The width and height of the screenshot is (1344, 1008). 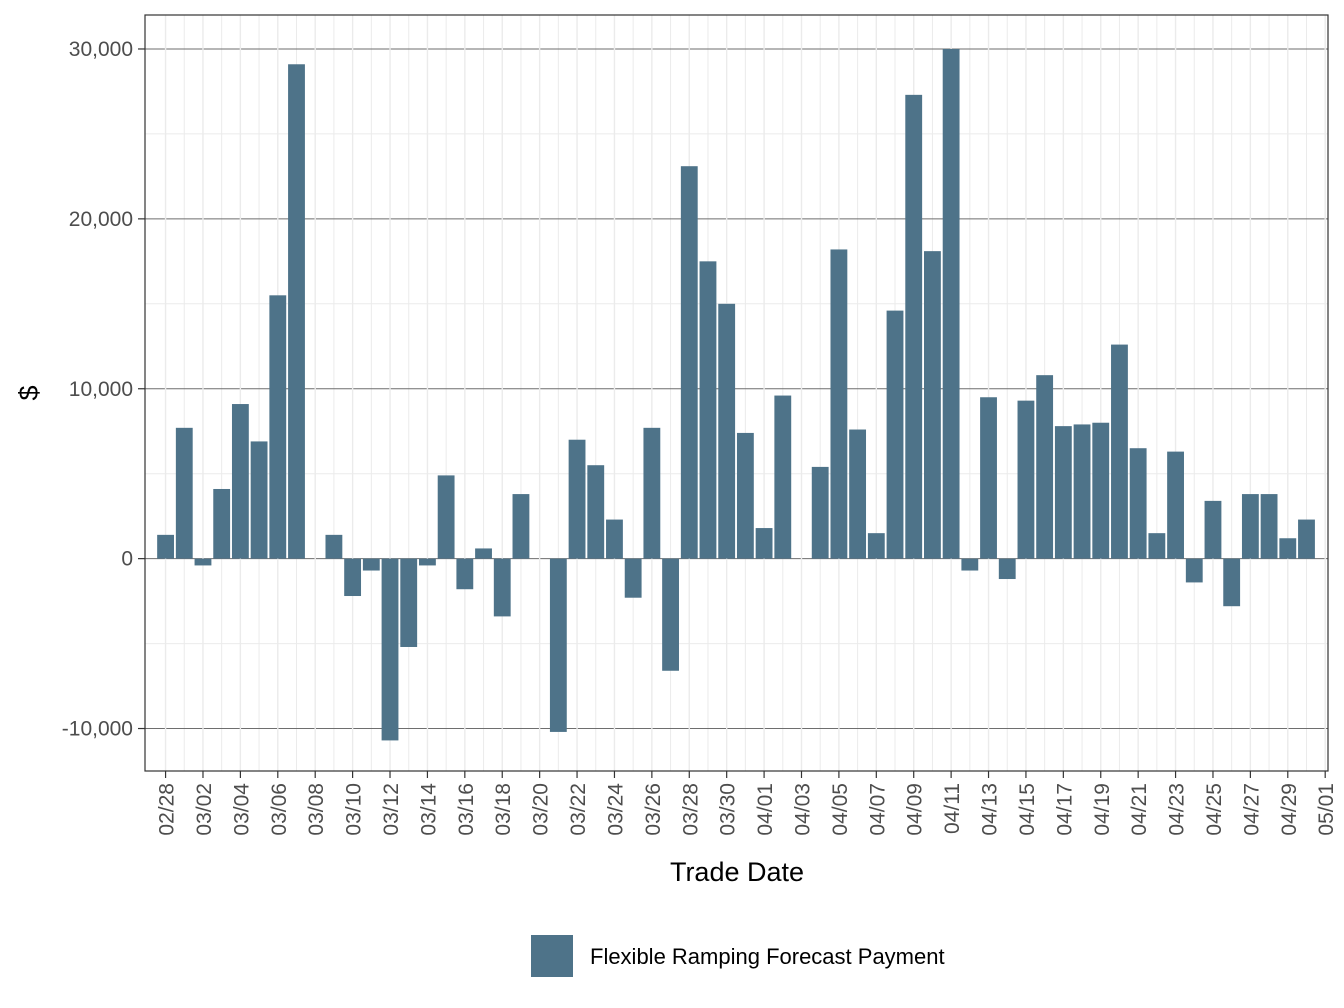 I want to click on x-tick-label: 03/22, so click(x=578, y=809).